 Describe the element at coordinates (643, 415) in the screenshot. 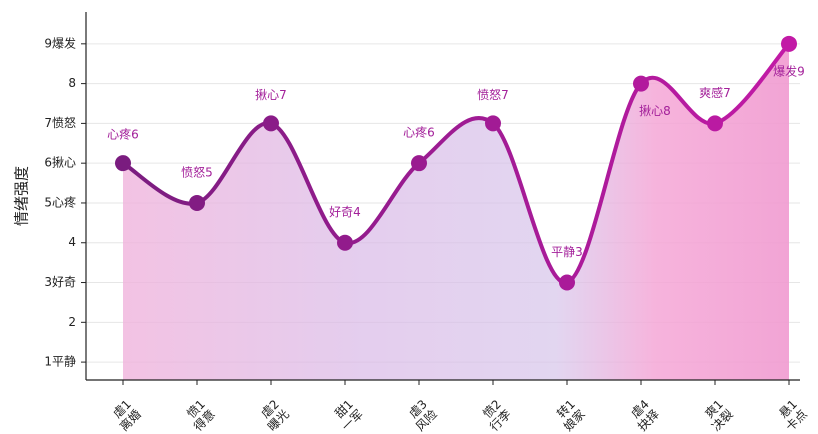

I see `x-tick-label: 虐4抉择` at that location.